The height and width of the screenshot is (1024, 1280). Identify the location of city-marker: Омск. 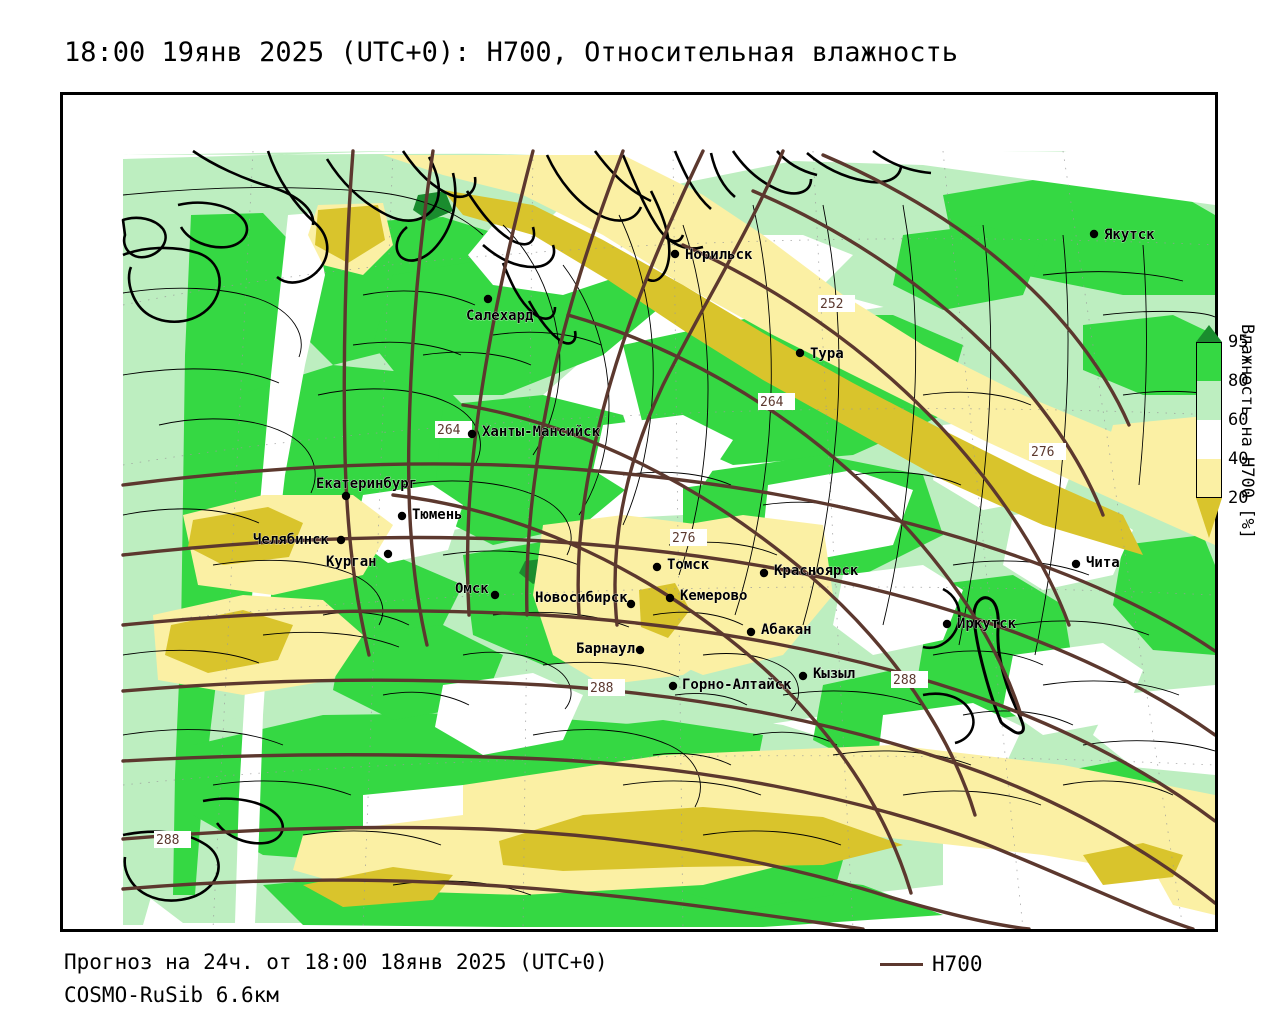
(477, 590).